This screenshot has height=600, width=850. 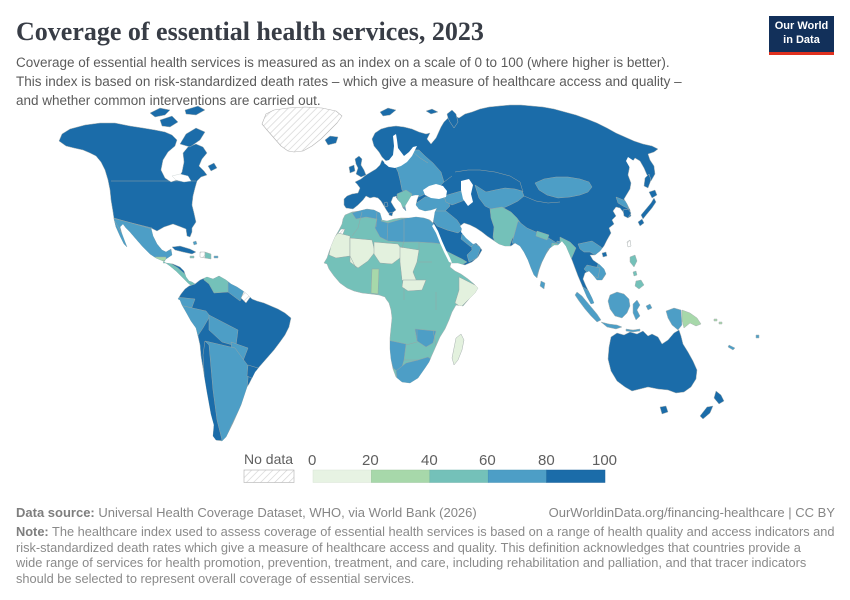 What do you see at coordinates (370, 460) in the screenshot?
I see `svg-text: 20` at bounding box center [370, 460].